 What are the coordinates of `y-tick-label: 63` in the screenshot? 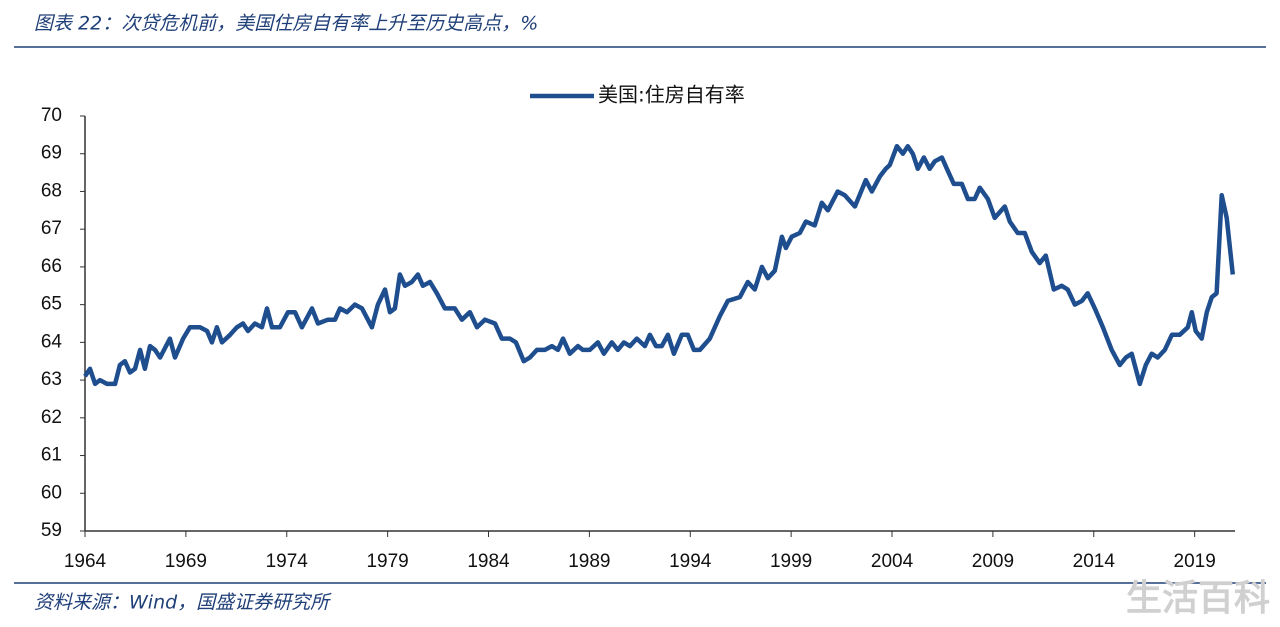 It's located at (51, 379).